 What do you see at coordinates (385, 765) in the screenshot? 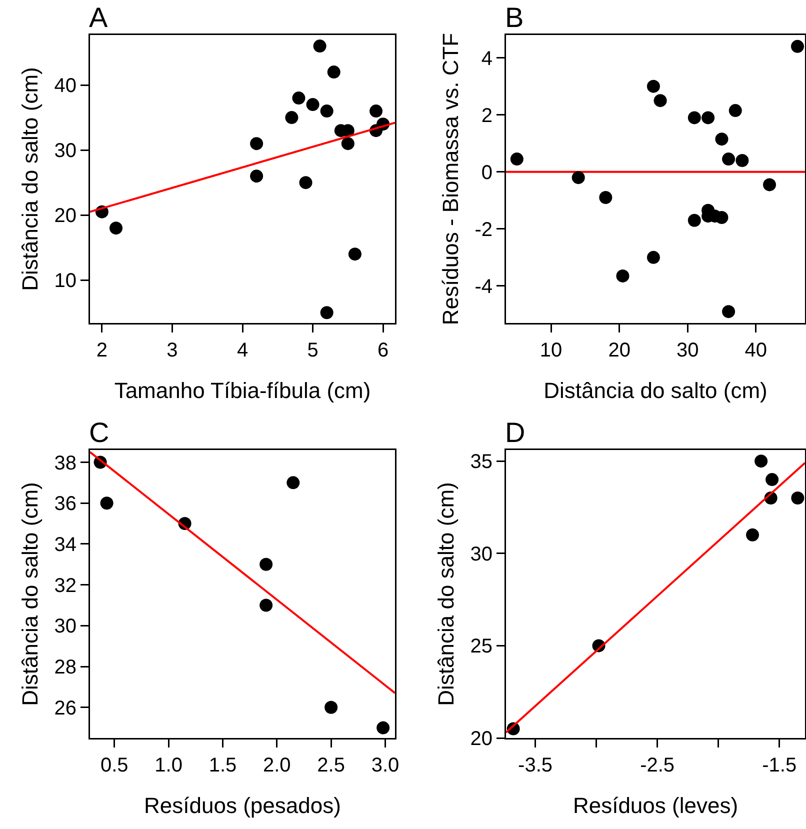
I see `x-tick-label: 3.0` at bounding box center [385, 765].